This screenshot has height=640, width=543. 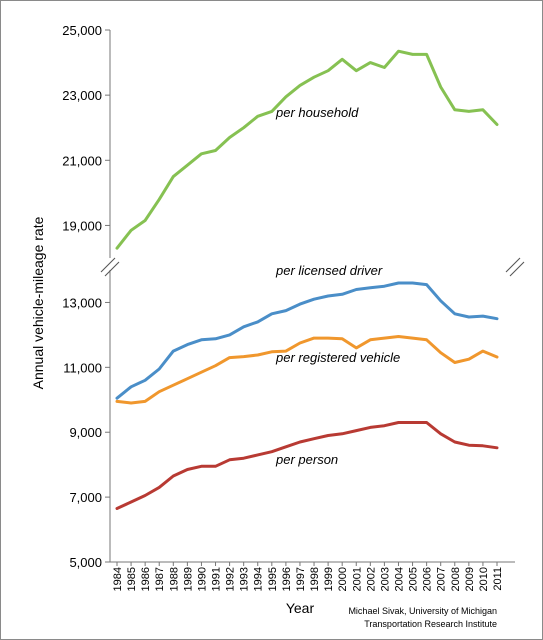 I want to click on y-upper-tick-label: 21,000, so click(x=82, y=160).